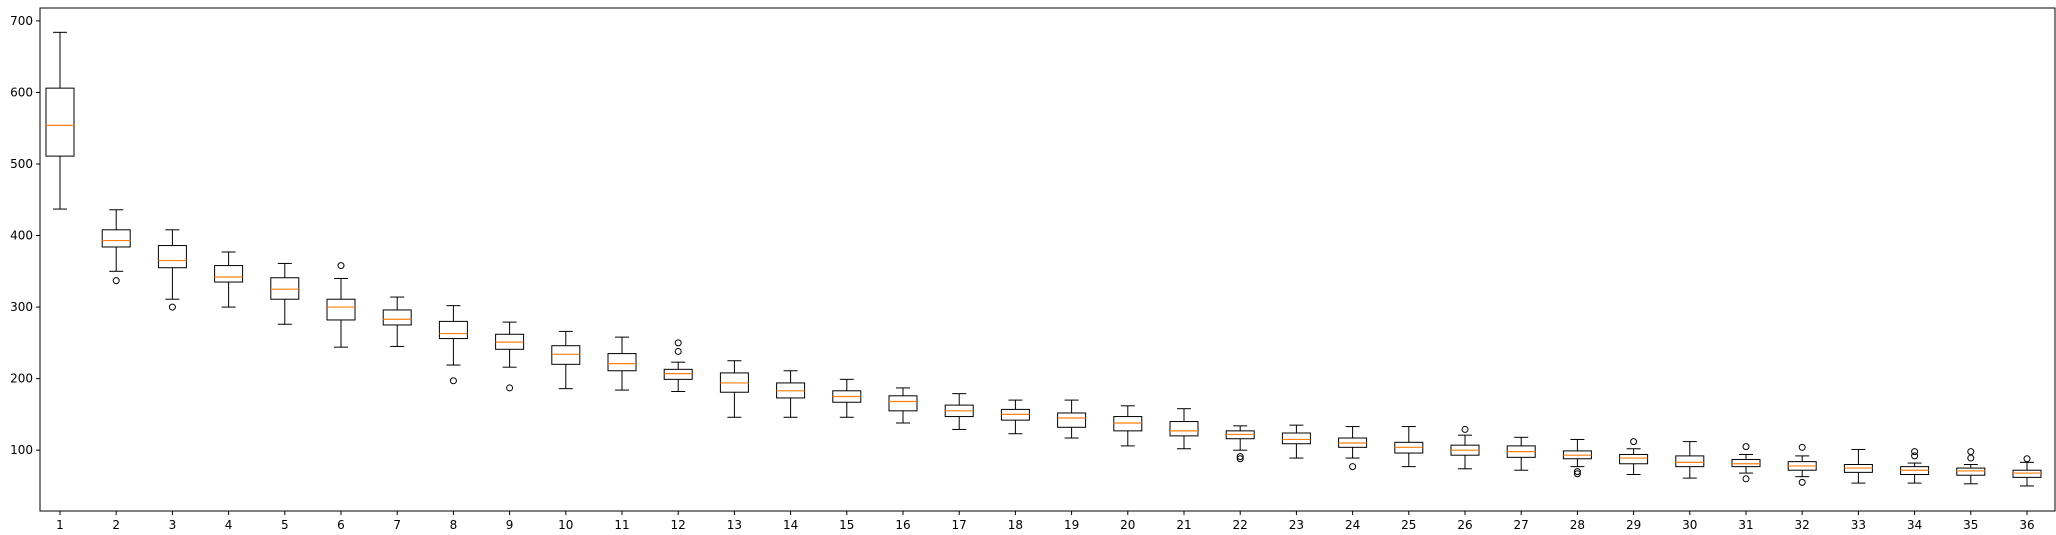 This screenshot has width=2056, height=535. I want to click on x-tick-label: 12, so click(678, 525).